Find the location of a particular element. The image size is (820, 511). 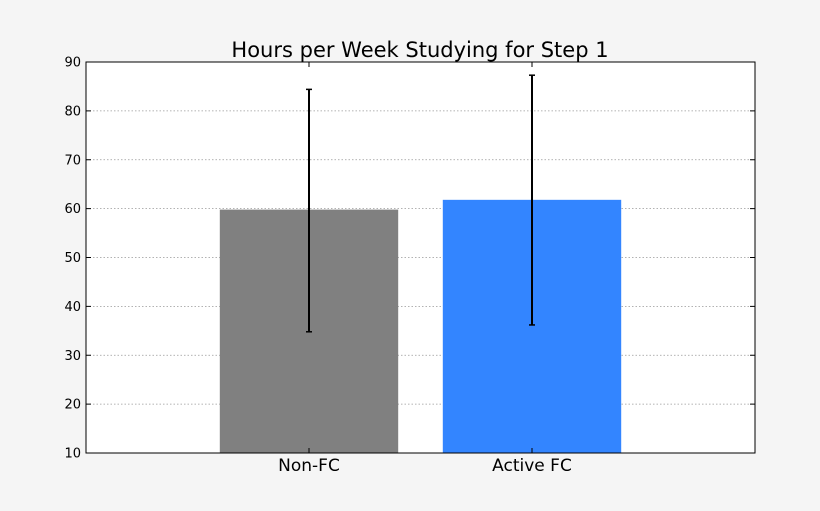

x-tick-label: Non-FC is located at coordinates (309, 466).